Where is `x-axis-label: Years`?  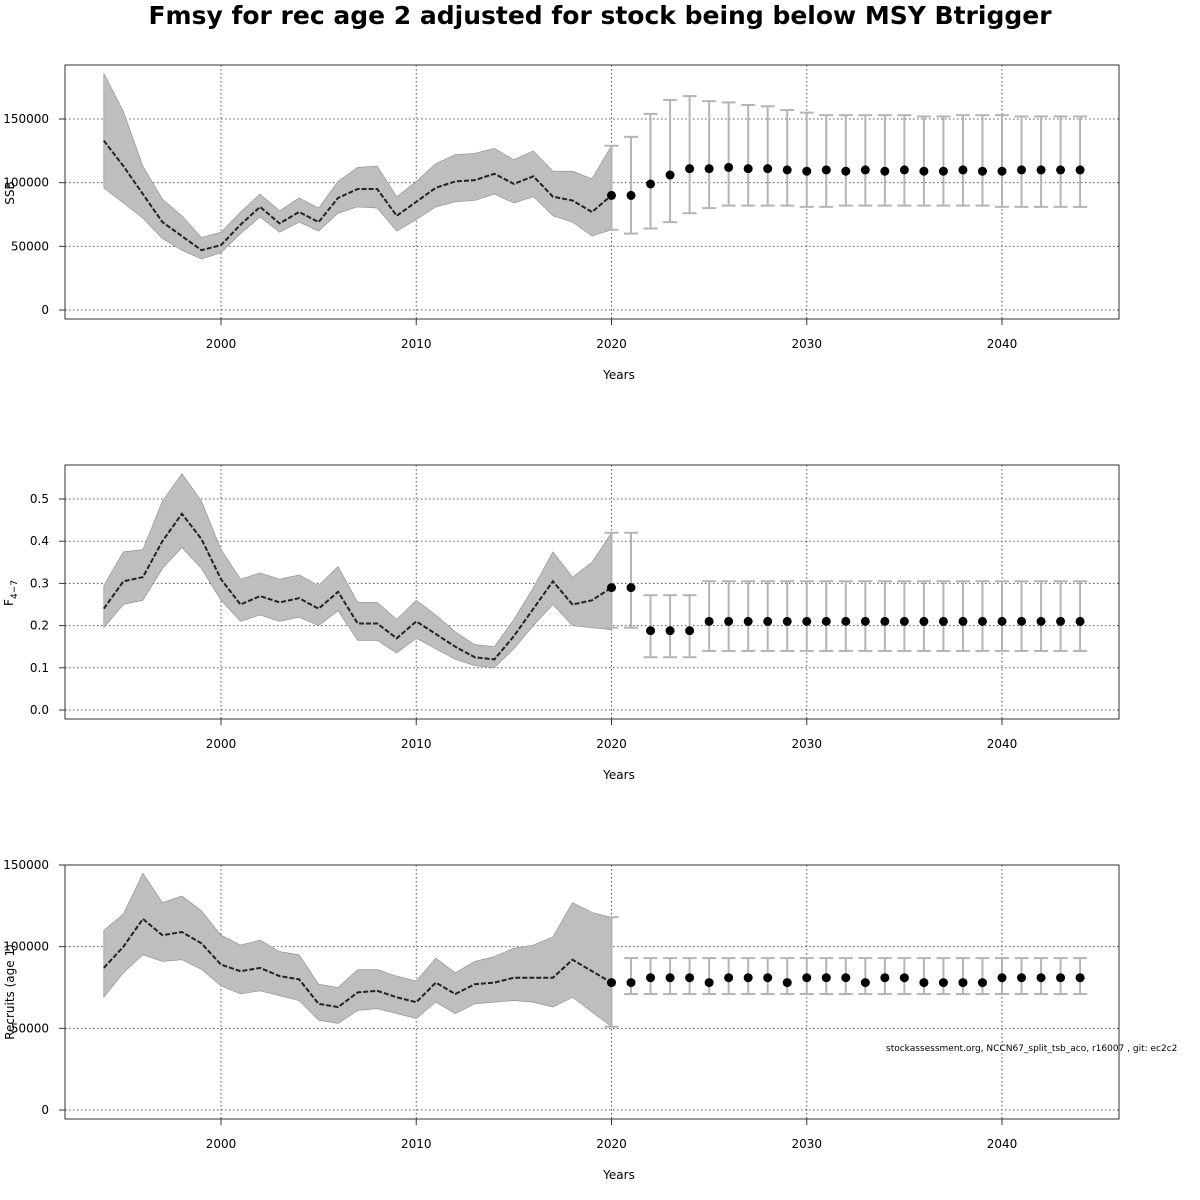
x-axis-label: Years is located at coordinates (618, 375).